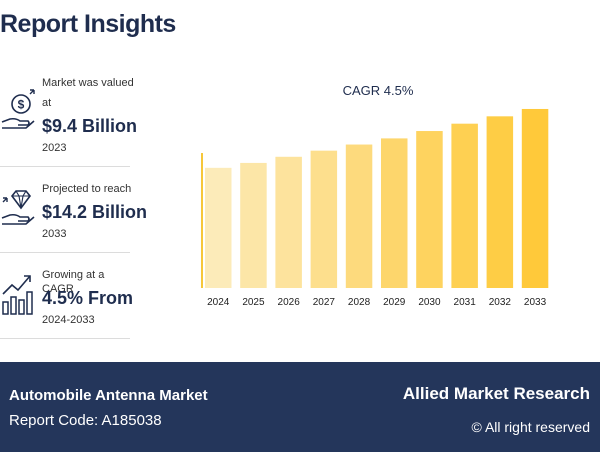 The width and height of the screenshot is (600, 452). Describe the element at coordinates (324, 219) in the screenshot. I see `bar-2027` at that location.